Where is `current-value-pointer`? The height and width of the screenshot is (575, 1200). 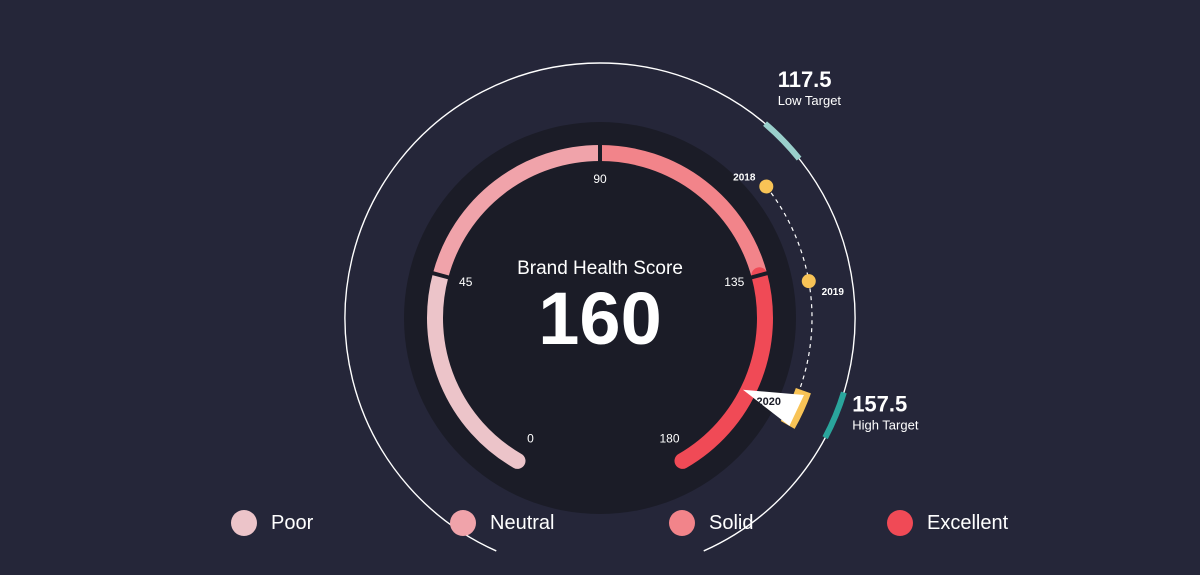
current-value-pointer is located at coordinates (773, 407).